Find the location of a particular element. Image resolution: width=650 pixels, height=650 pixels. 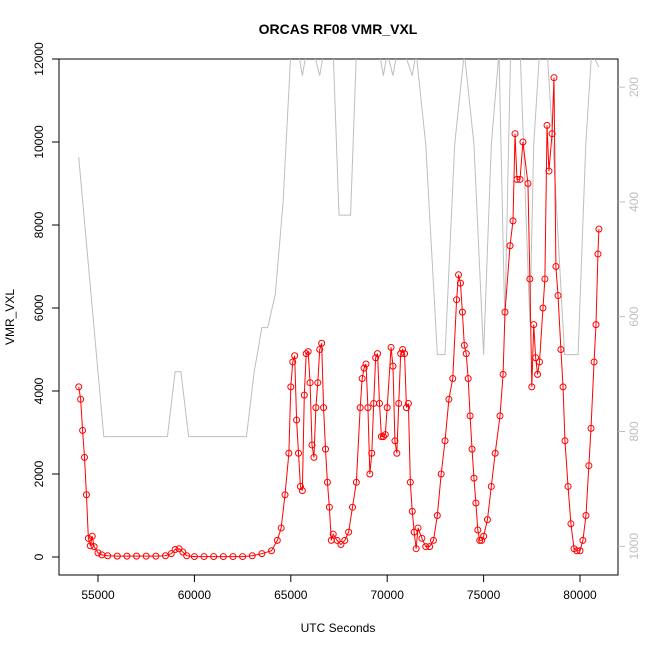

y-tick-label: 2000 is located at coordinates (39, 473).